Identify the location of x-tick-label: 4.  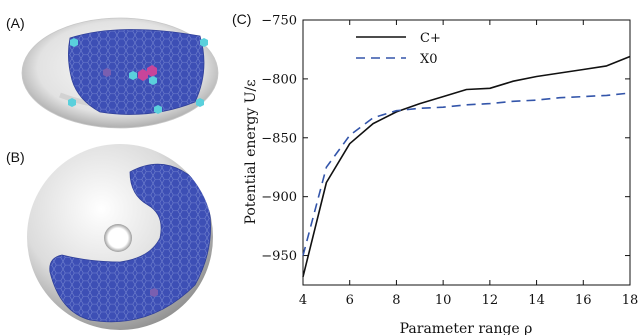
(303, 300).